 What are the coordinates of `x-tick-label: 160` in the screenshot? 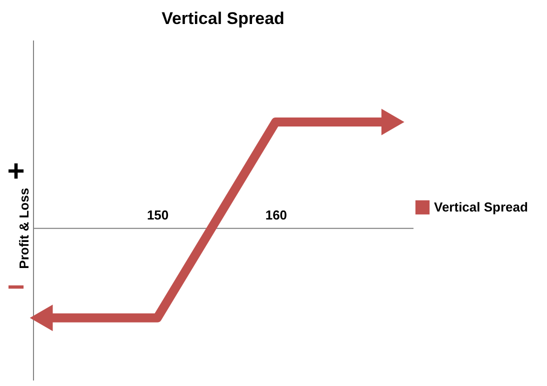 It's located at (276, 214).